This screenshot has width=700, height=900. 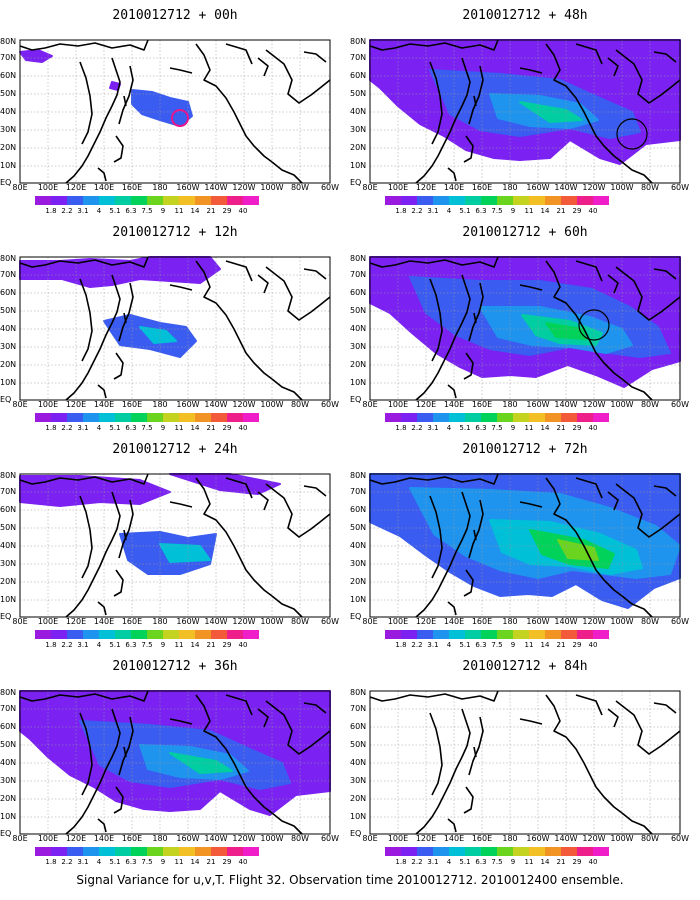 What do you see at coordinates (358, 708) in the screenshot?
I see `lat-tick-label: 70N` at bounding box center [358, 708].